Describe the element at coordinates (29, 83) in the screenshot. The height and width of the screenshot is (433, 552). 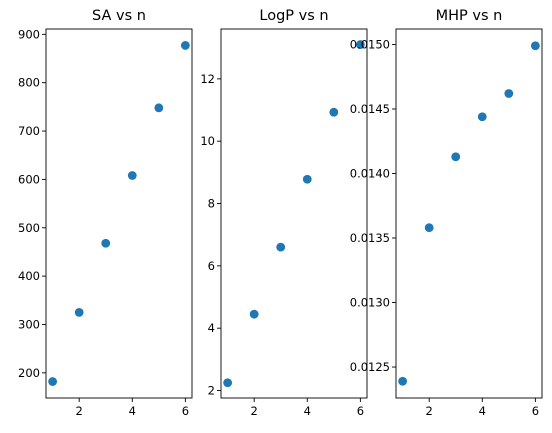
I see `y-tick-label: 800` at that location.